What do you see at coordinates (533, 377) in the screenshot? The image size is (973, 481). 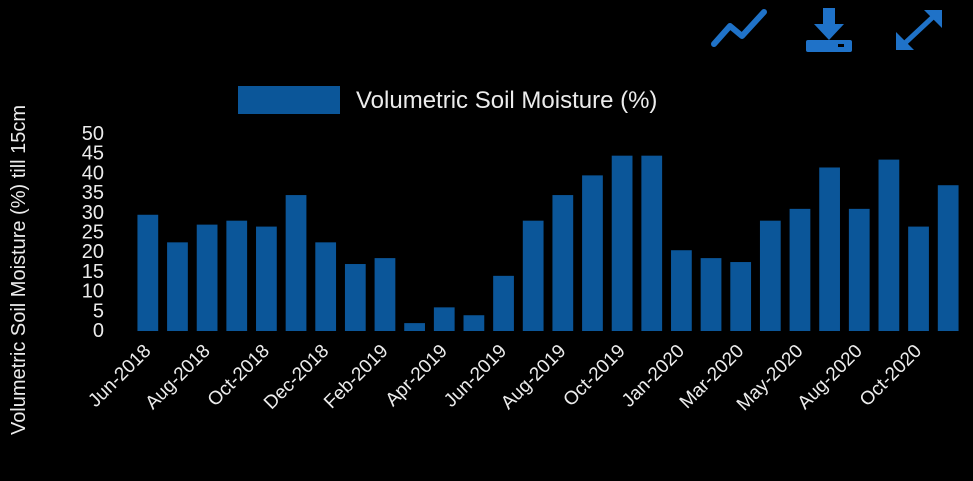 I see `x-tick-label: Aug-2019` at bounding box center [533, 377].